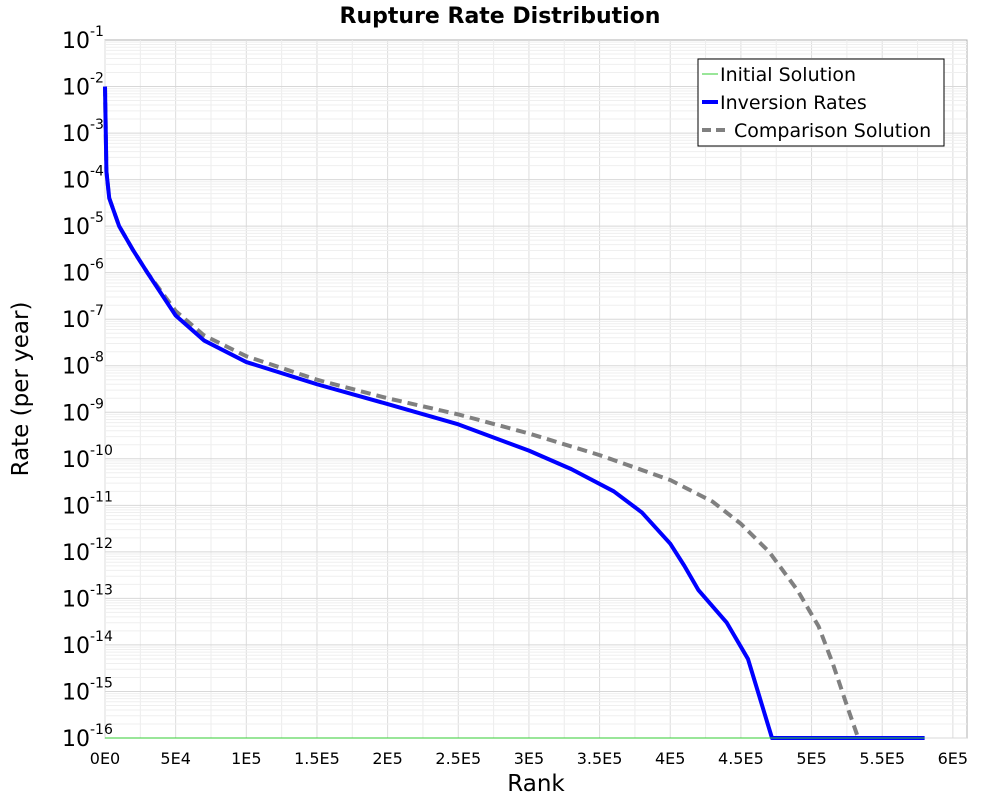 This screenshot has width=1000, height=800. Describe the element at coordinates (670, 758) in the screenshot. I see `x-tick-label: 4E5` at that location.